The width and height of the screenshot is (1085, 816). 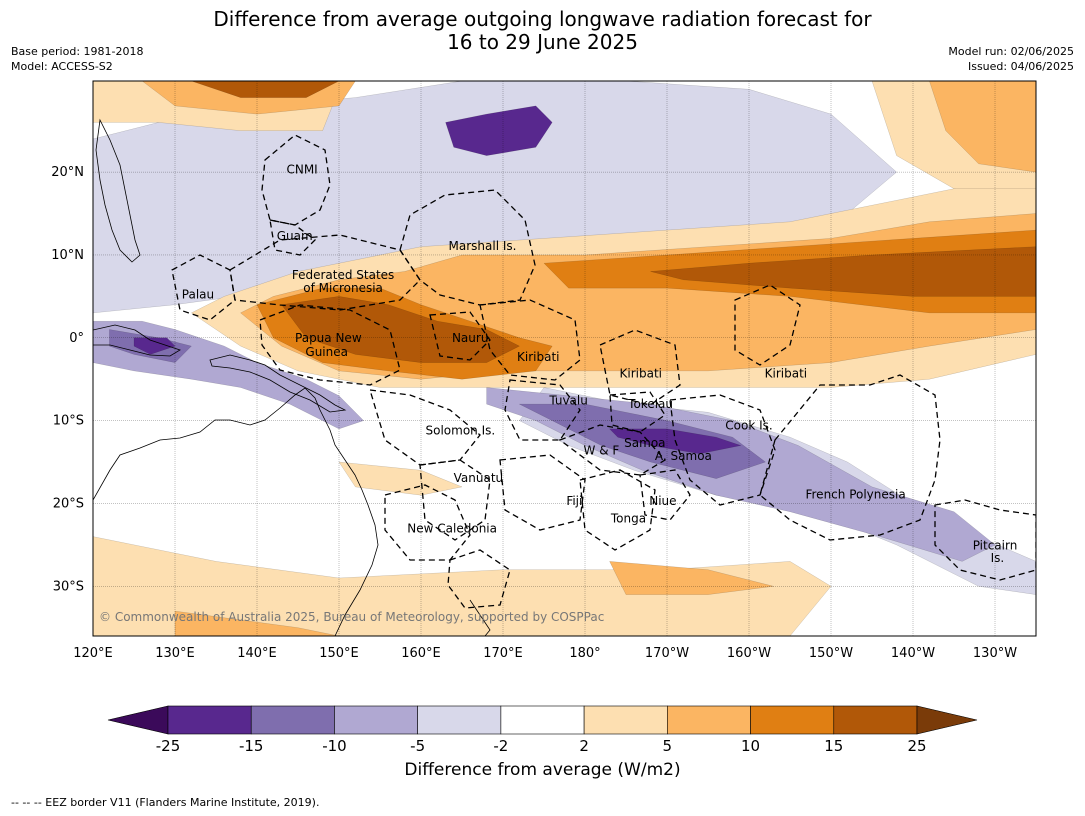 I want to click on title-line-2: 16 to 29 June 2025, so click(x=542, y=42).